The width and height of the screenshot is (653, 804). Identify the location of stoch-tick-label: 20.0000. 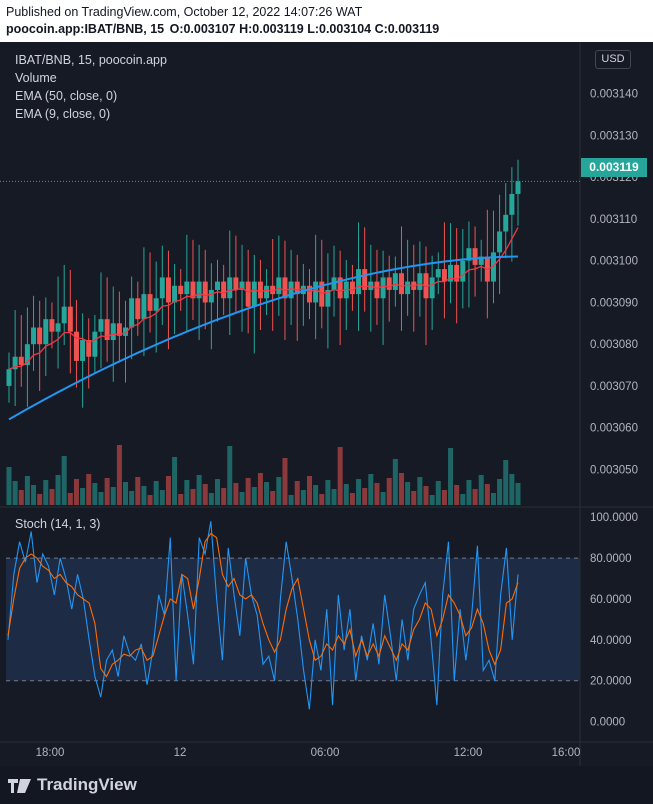
(611, 682).